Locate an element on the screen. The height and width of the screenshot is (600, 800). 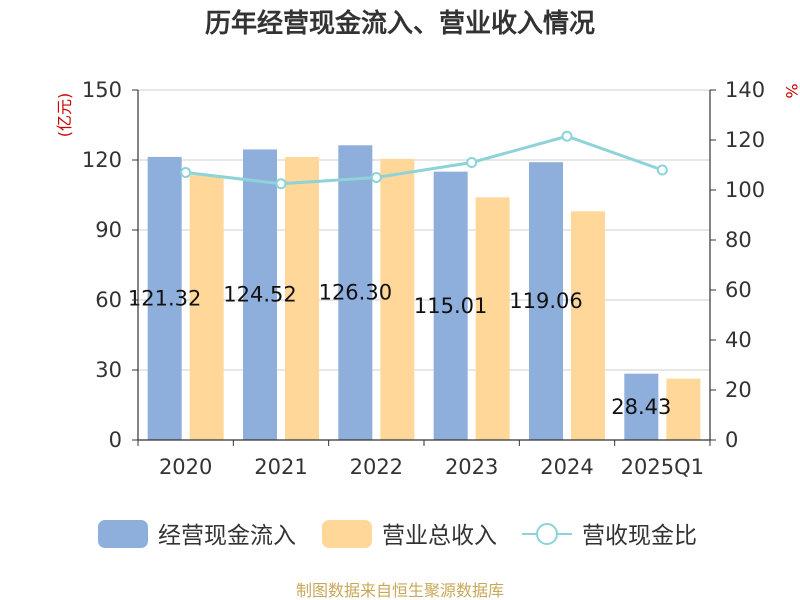
chart-title: 历年经营现金流入、营业收入情况 is located at coordinates (400, 23).